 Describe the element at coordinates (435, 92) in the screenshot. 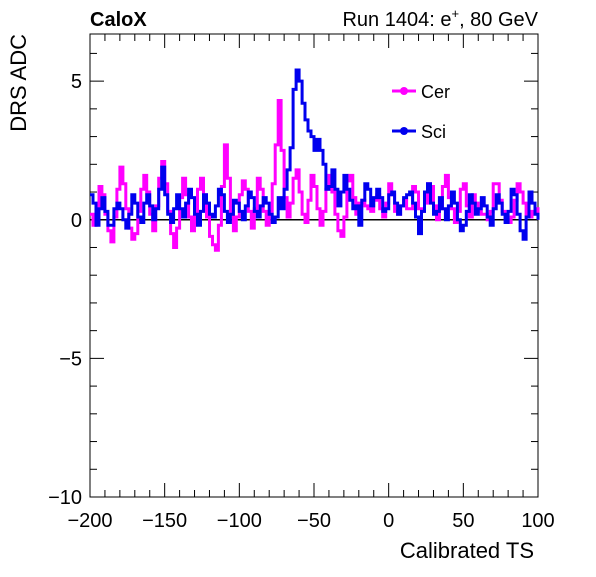

I see `legend-cer-label: Cer` at that location.